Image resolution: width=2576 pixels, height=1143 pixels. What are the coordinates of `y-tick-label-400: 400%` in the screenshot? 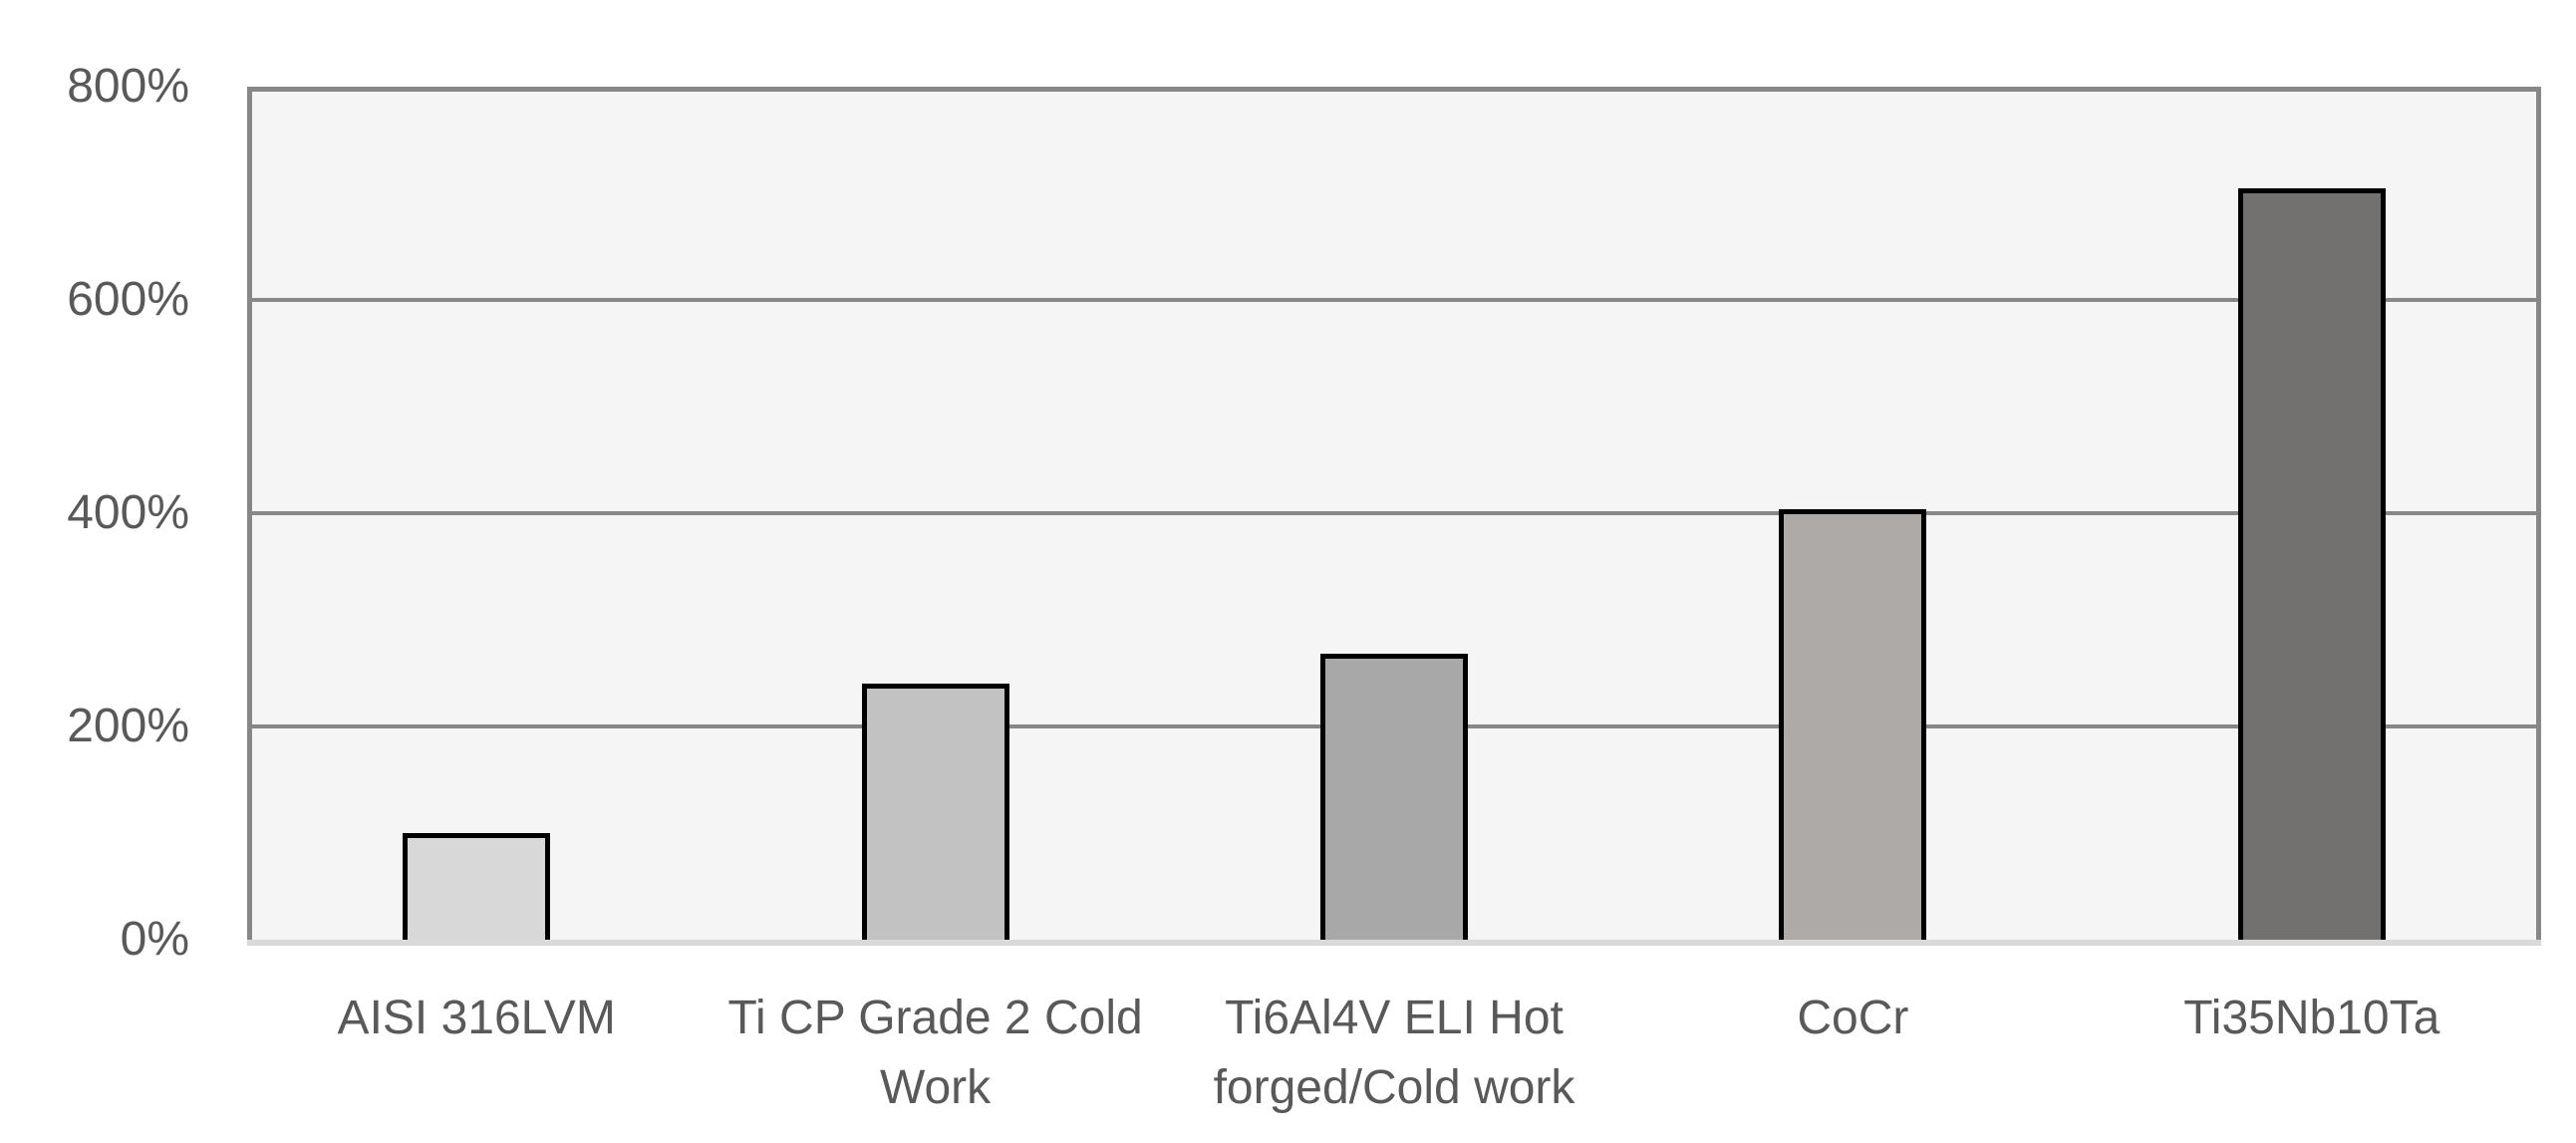 It's located at (128, 512).